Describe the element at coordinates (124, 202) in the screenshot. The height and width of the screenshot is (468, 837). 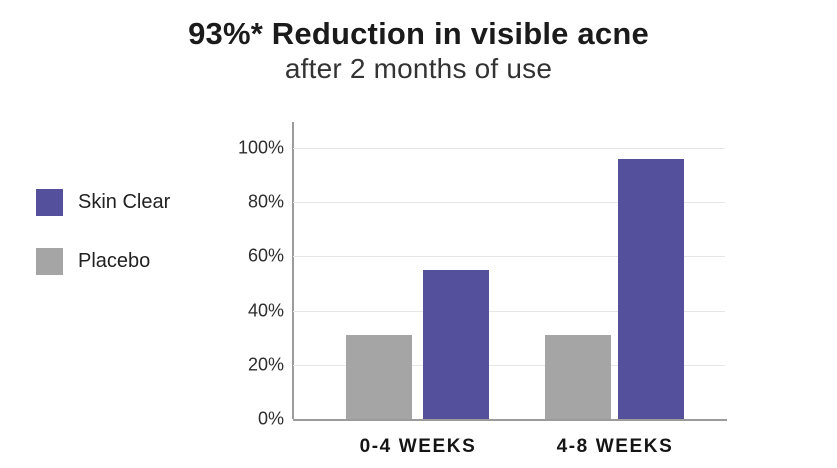
I see `legend-label-skin-clear: Skin Clear` at that location.